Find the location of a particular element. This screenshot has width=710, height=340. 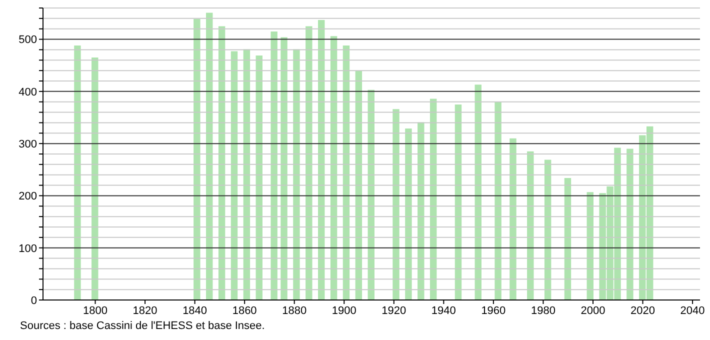

x-tick-label: 1900 is located at coordinates (344, 310).